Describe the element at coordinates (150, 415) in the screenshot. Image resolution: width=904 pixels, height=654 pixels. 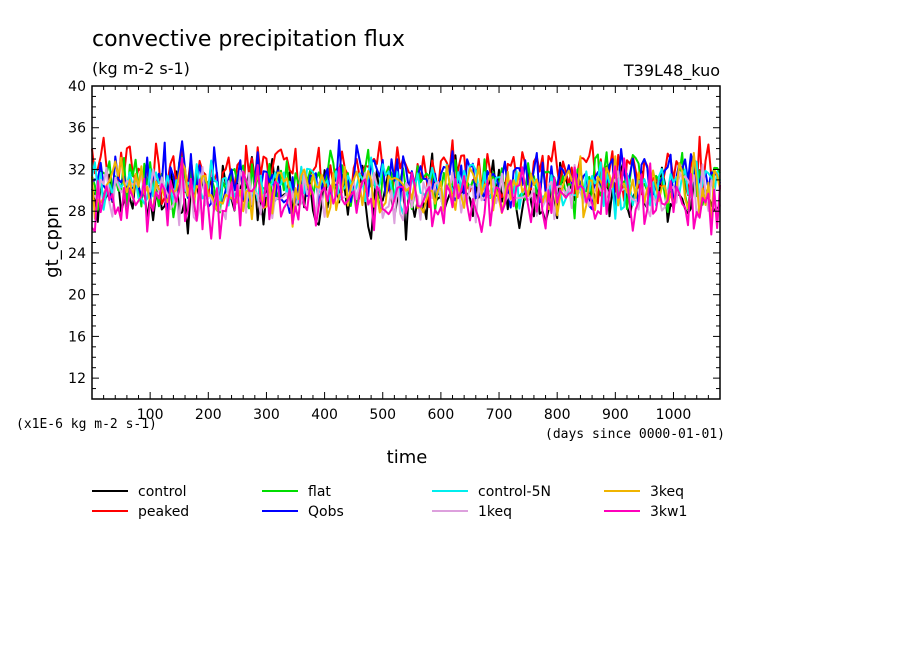
I see `x-tick-label: 100` at that location.